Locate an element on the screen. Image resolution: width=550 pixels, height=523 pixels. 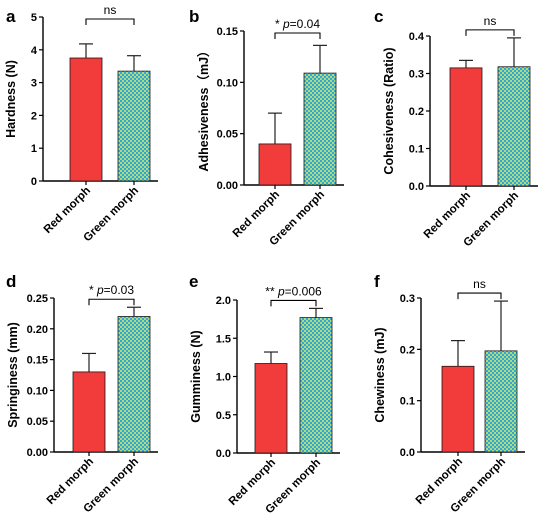
panel-letter: e is located at coordinates (193, 281).